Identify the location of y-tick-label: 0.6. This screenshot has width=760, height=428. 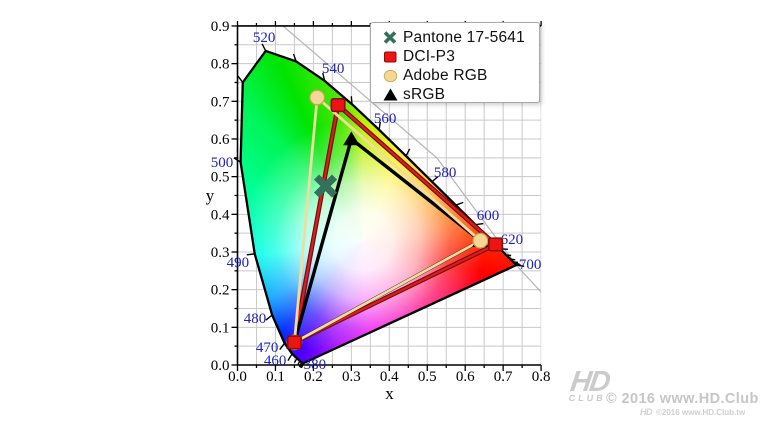
(220, 140).